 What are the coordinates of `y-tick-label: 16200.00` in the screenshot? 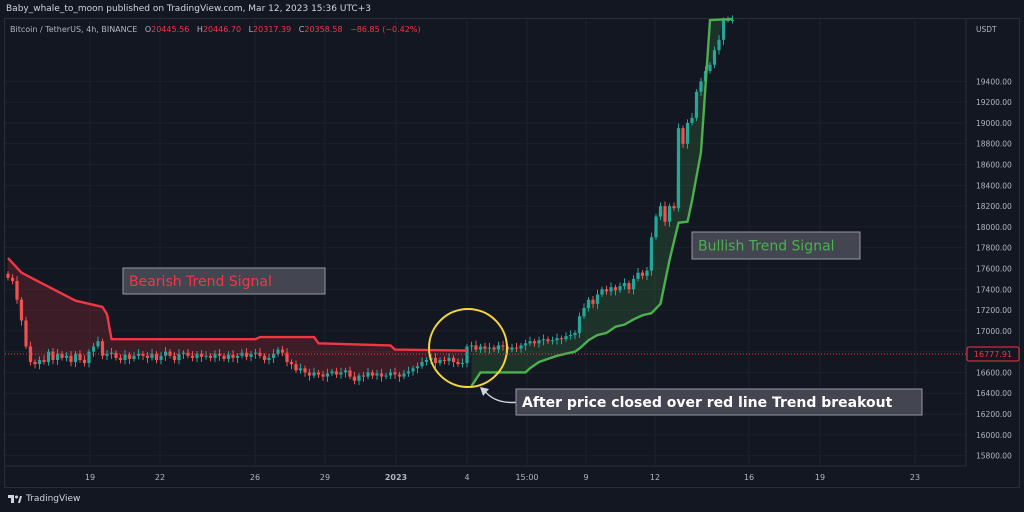 It's located at (994, 414).